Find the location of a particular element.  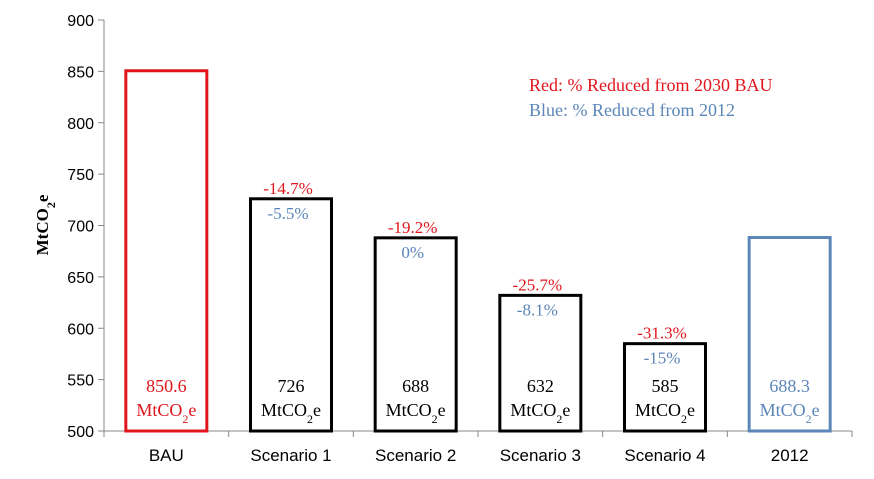

pct-reduced-from-2012: -15% is located at coordinates (662, 358).